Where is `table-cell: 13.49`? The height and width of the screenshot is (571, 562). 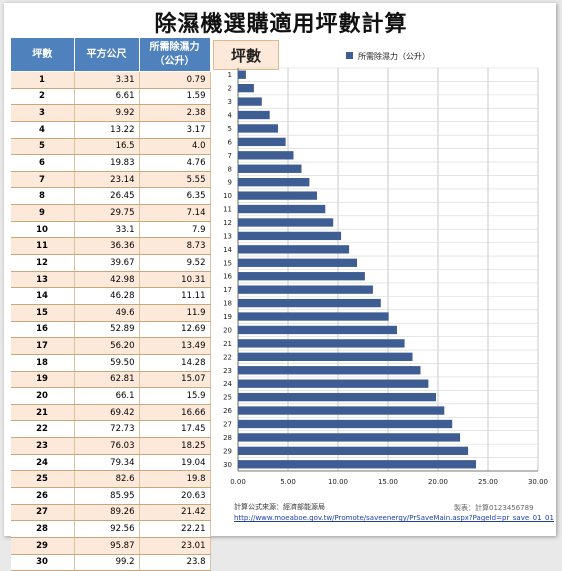 table-cell: 13.49 is located at coordinates (175, 346).